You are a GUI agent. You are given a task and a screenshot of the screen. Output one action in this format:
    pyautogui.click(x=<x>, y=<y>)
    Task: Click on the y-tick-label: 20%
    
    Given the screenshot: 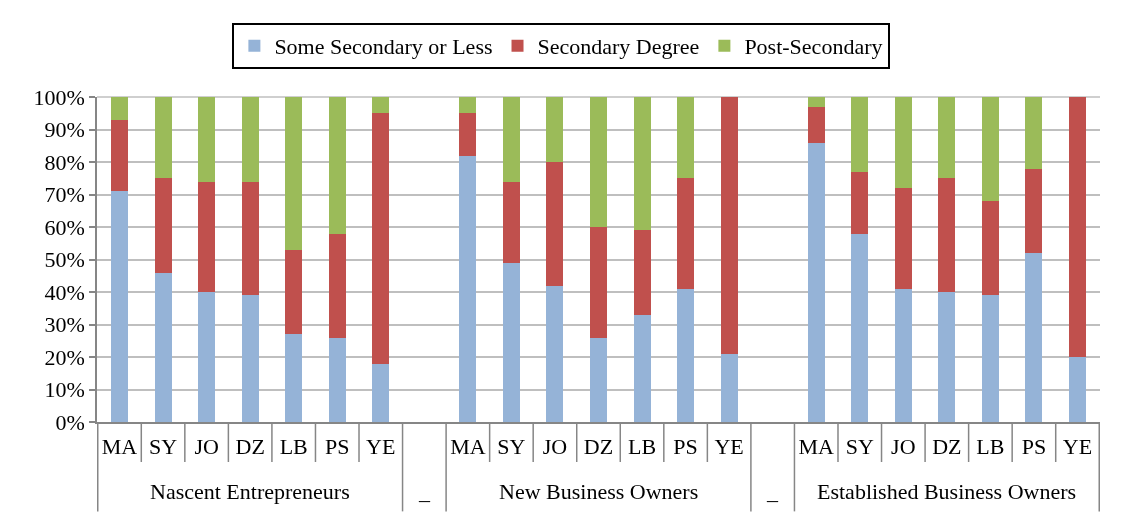 What is the action you would take?
    pyautogui.click(x=64, y=357)
    